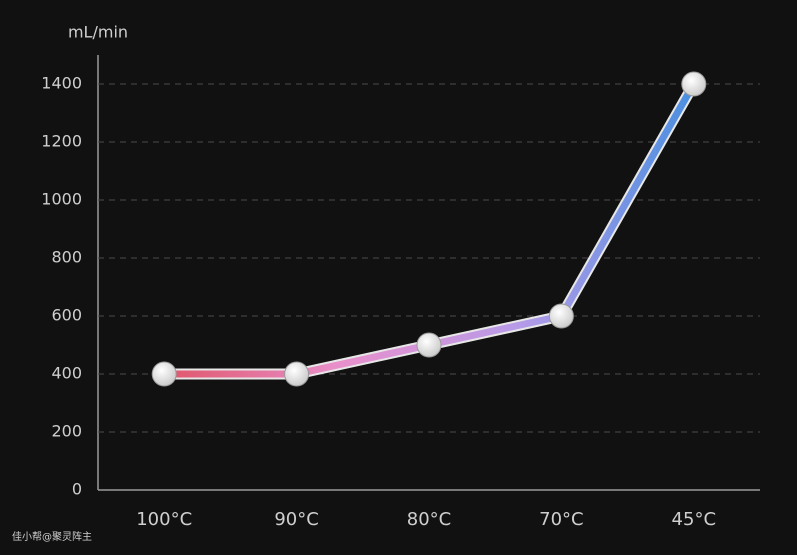  I want to click on y-tick-label: 1400, so click(61, 83).